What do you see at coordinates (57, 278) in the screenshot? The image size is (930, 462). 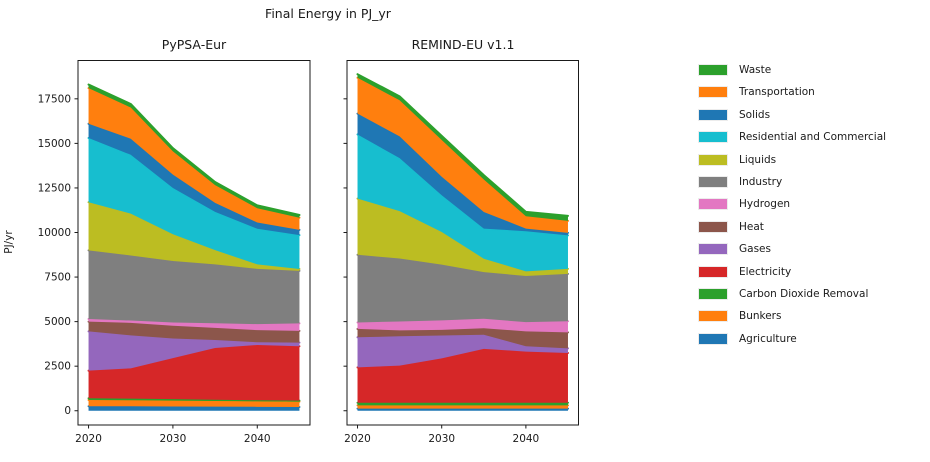 I see `y-tick-label: 7500` at bounding box center [57, 278].